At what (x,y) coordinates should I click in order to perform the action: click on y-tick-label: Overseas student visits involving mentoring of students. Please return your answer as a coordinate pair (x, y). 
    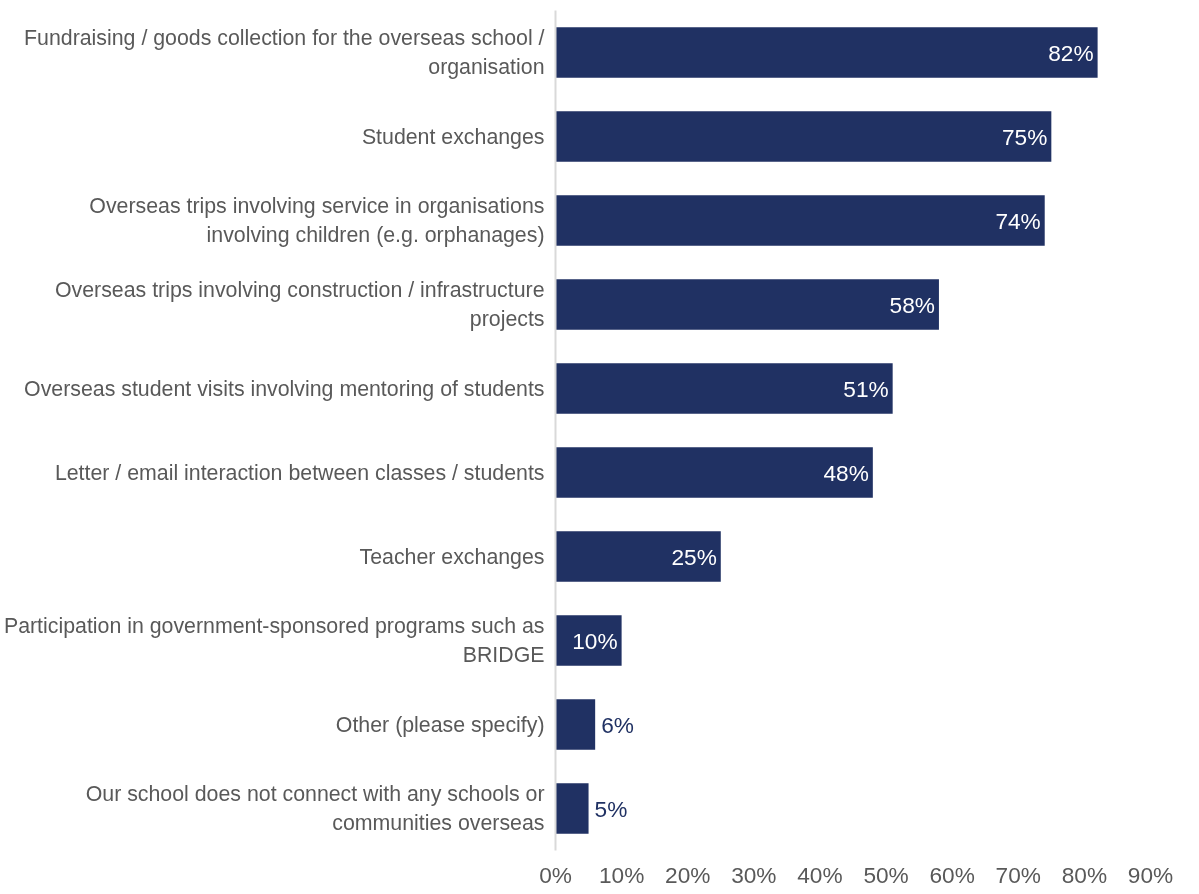
    Looking at the image, I should click on (284, 388).